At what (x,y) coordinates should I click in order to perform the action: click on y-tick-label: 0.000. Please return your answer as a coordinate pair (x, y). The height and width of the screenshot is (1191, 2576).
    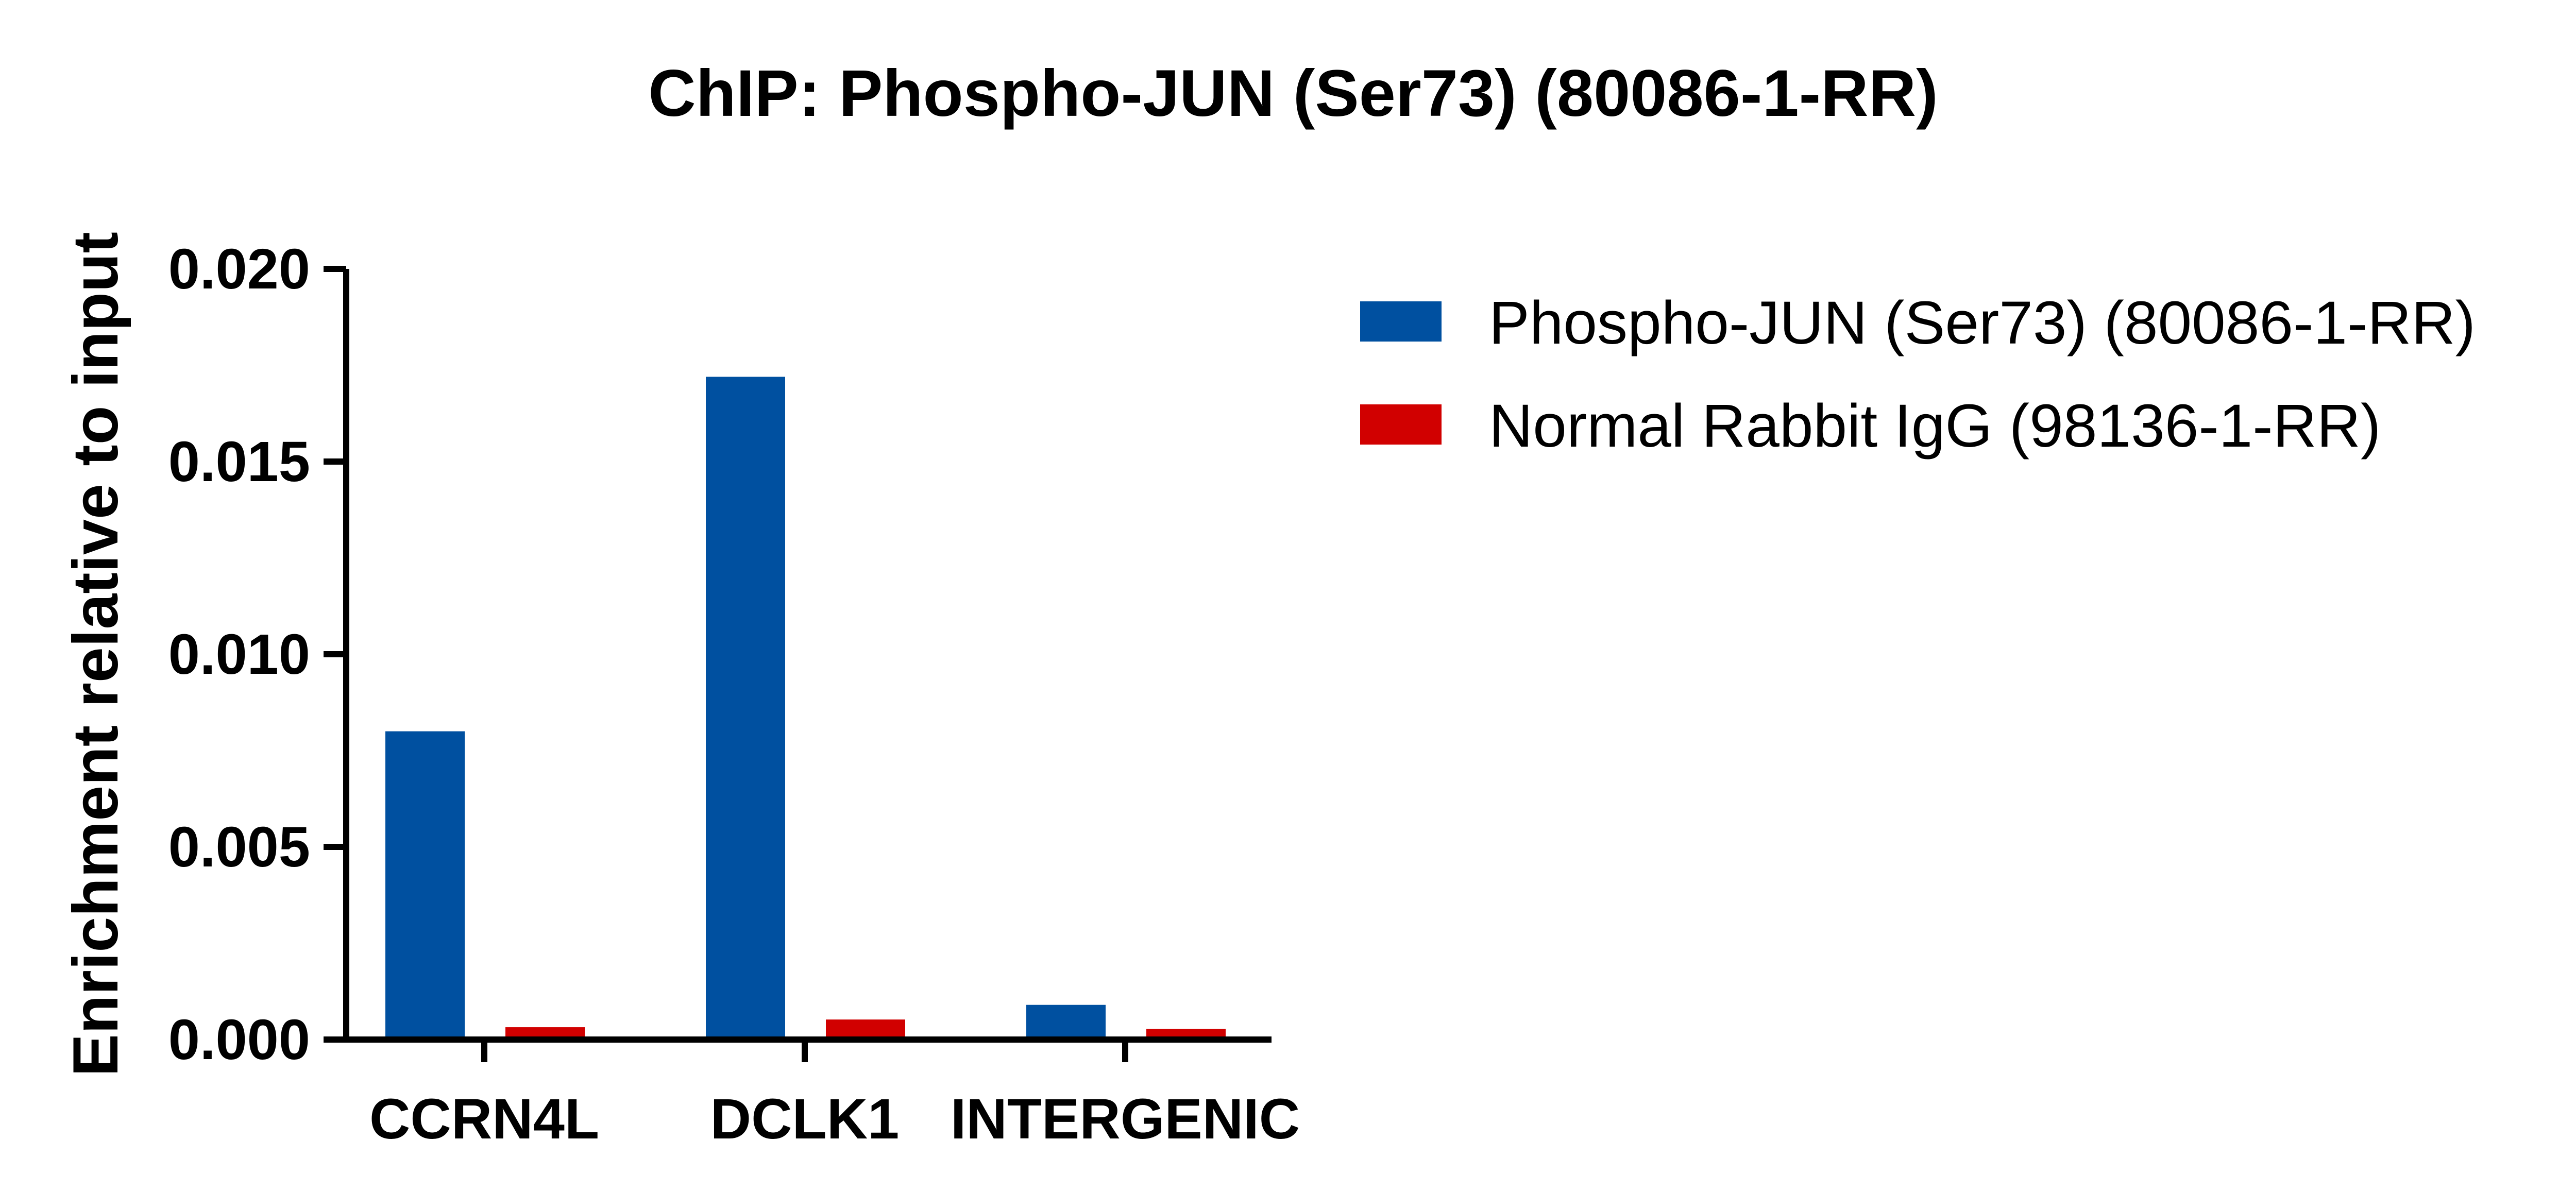
    Looking at the image, I should click on (239, 1040).